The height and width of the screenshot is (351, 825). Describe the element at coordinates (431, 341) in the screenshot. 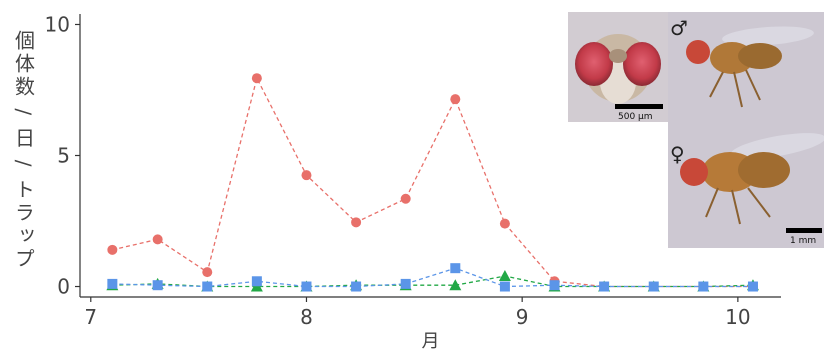

I see `x-axis-label: 月` at that location.